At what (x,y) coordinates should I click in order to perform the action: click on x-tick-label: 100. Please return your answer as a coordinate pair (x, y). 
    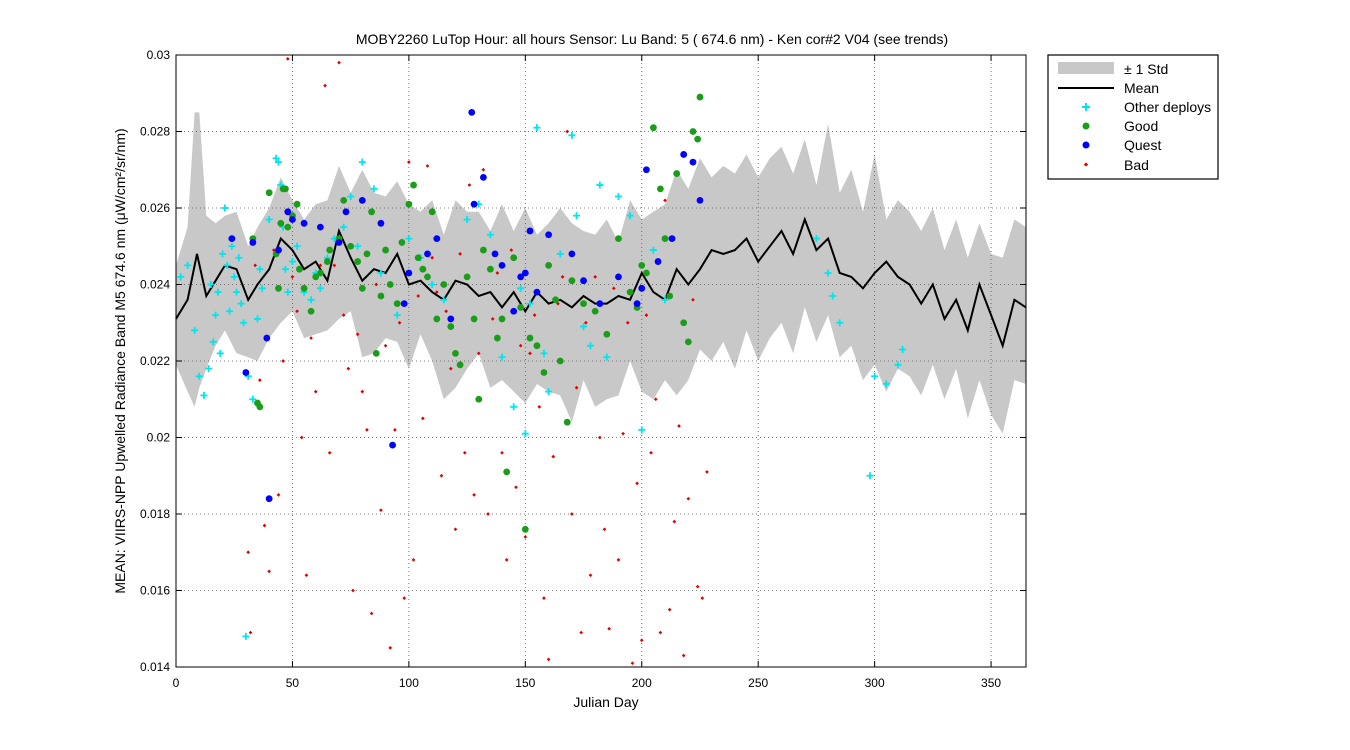
    Looking at the image, I should click on (409, 683).